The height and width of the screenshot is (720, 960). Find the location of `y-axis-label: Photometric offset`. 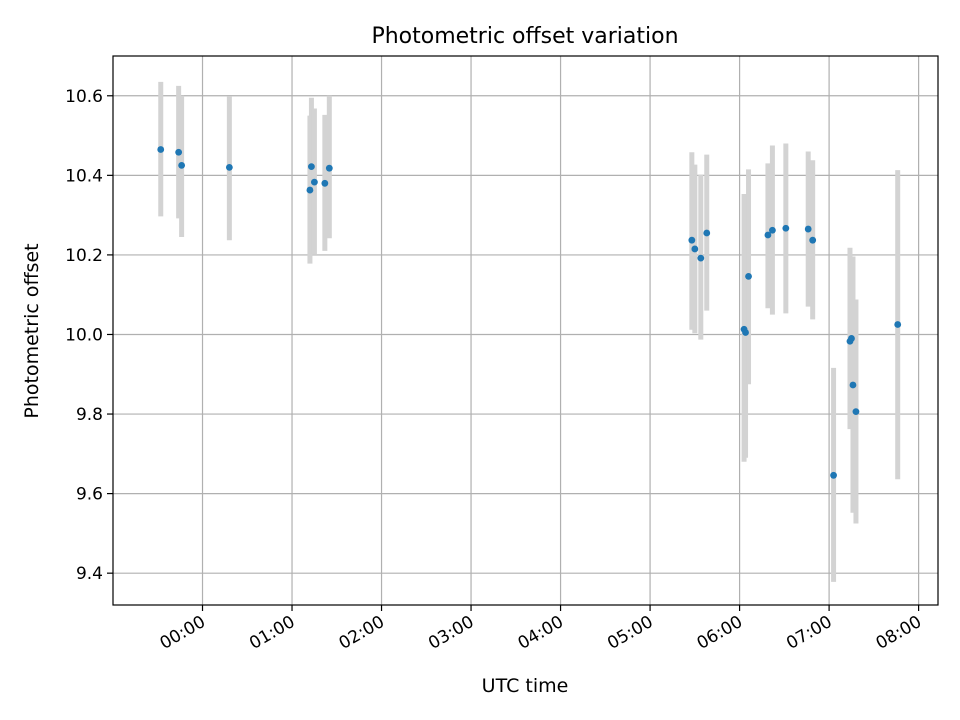

y-axis-label: Photometric offset is located at coordinates (32, 330).